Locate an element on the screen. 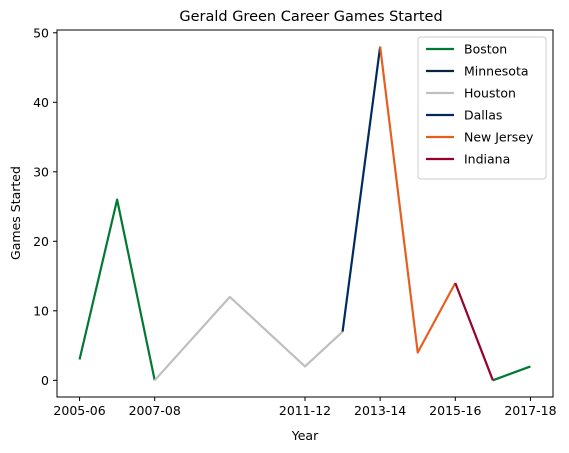  legend-label-boston: Boston is located at coordinates (485, 49).